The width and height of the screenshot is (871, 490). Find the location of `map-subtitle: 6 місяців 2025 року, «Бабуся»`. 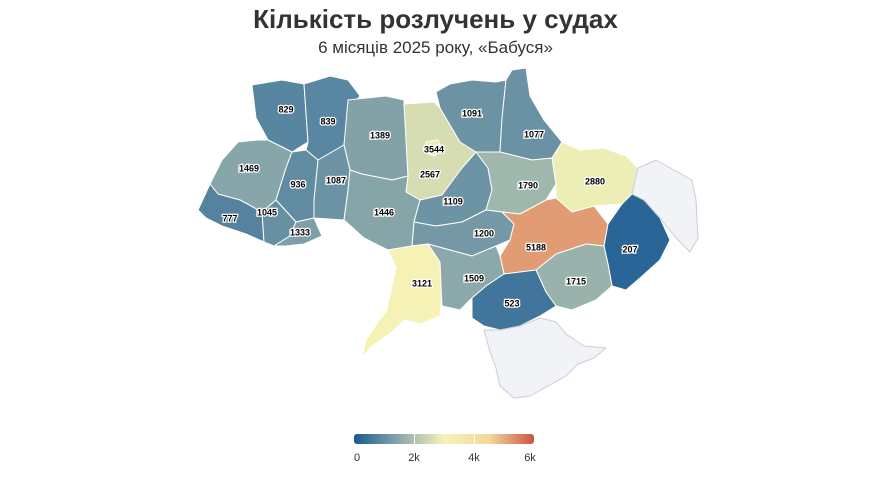

map-subtitle: 6 місяців 2025 року, «Бабуся» is located at coordinates (435, 47).